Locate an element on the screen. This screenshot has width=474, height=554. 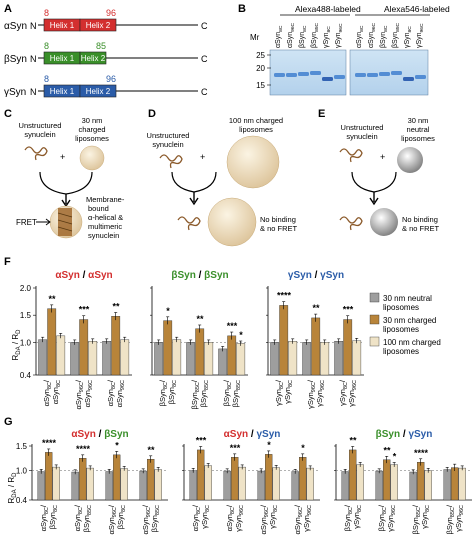
gel-marker-label: 20 is located at coordinates (260, 68).